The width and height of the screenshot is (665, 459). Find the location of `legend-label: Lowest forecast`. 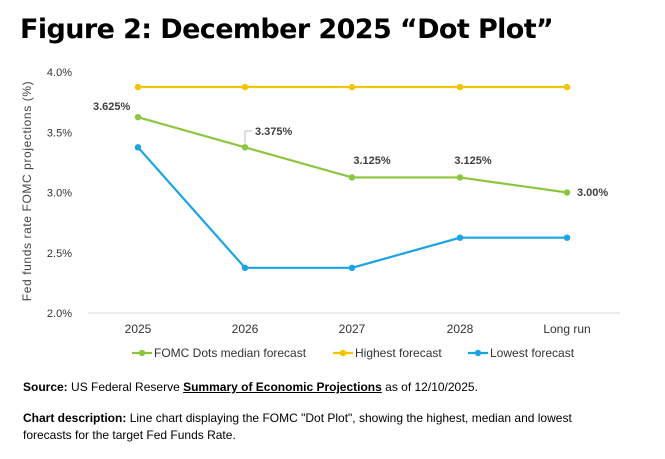

legend-label: Lowest forecast is located at coordinates (532, 353).